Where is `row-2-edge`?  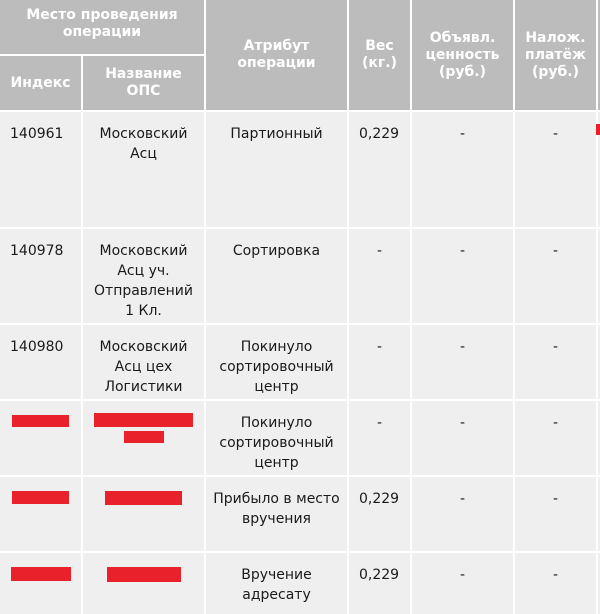
row-2-edge is located at coordinates (599, 276).